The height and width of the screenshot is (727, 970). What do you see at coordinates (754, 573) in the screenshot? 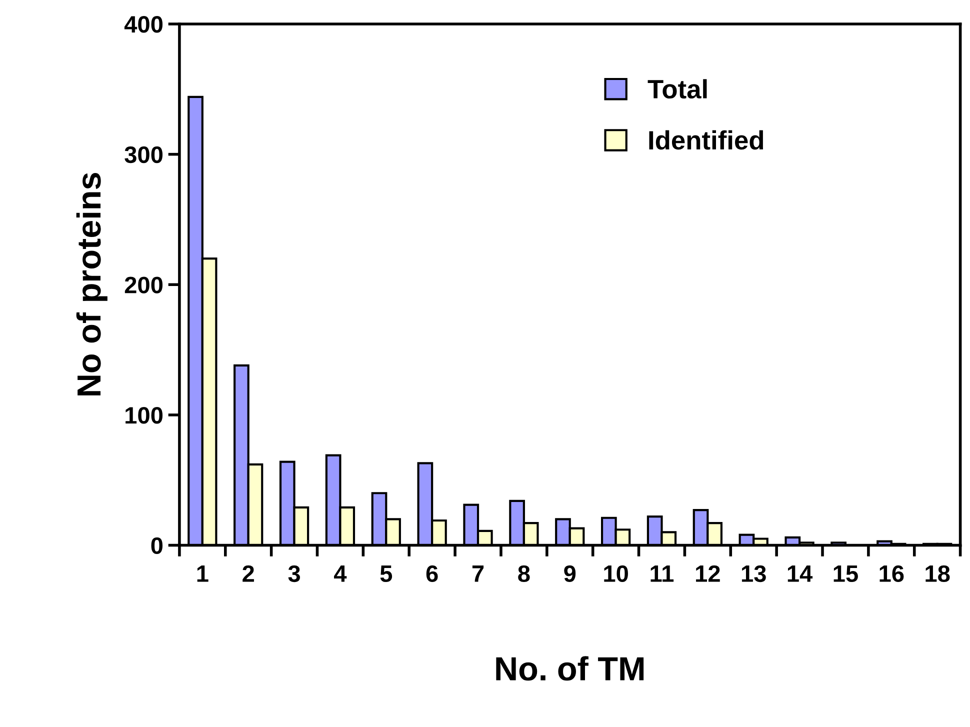
I see `x-tick-label: 13` at bounding box center [754, 573].